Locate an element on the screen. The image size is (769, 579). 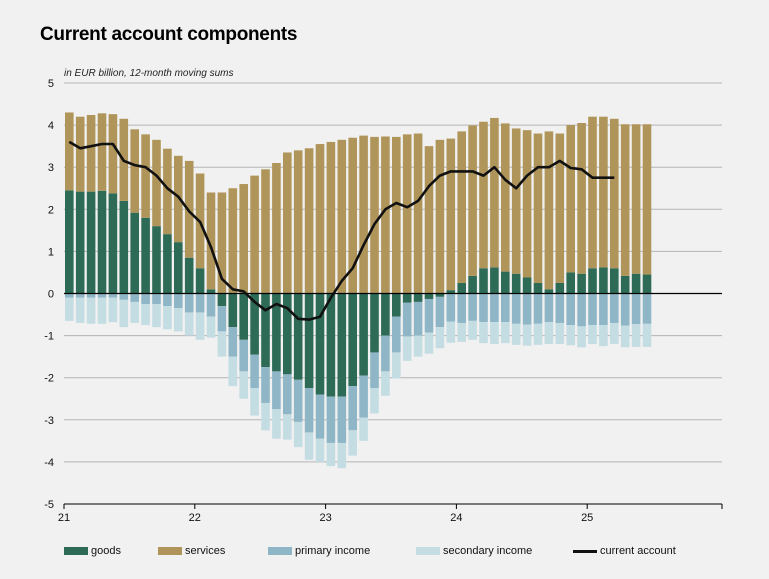
legend-swatch-current-account is located at coordinates (585, 551).